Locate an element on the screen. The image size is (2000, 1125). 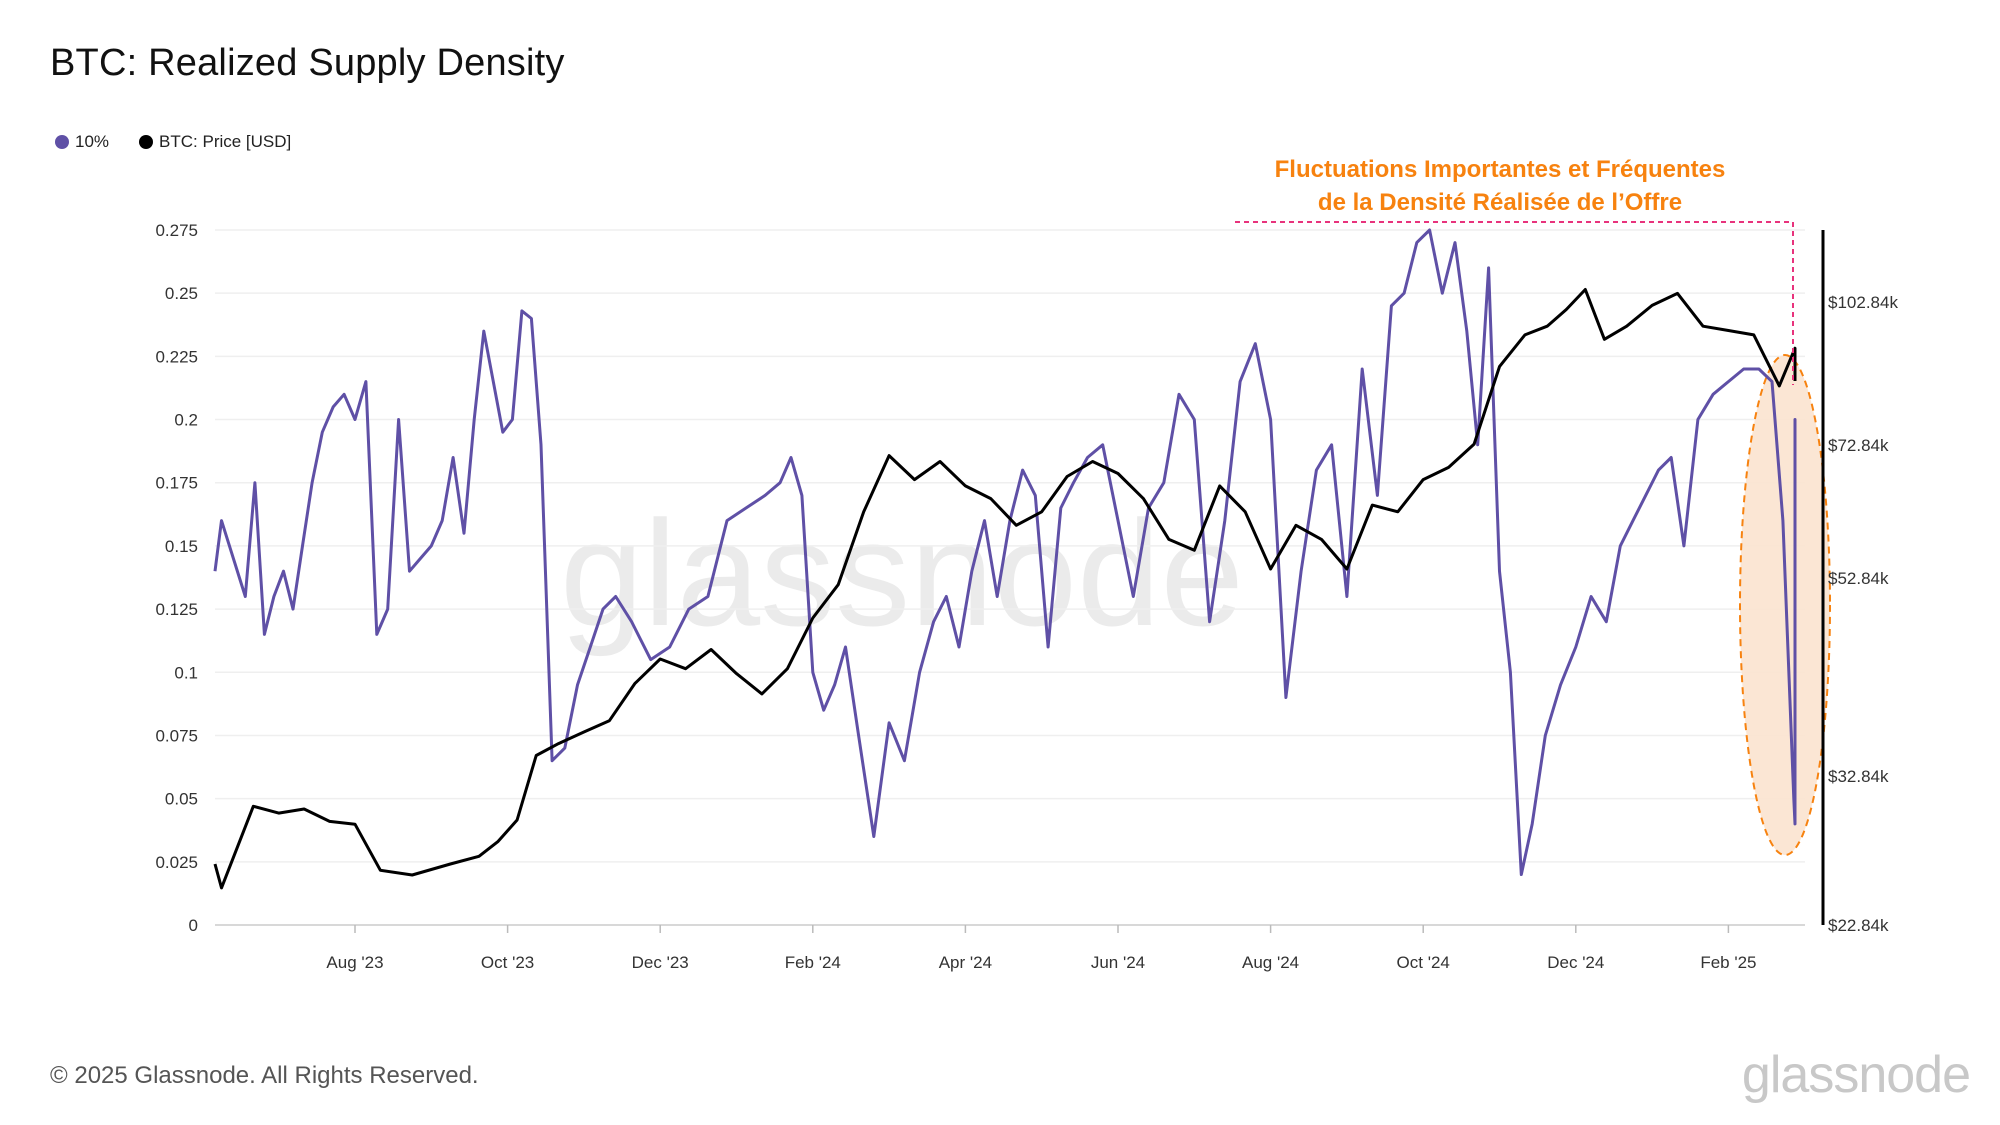
watermark: glassnode is located at coordinates (902, 573).